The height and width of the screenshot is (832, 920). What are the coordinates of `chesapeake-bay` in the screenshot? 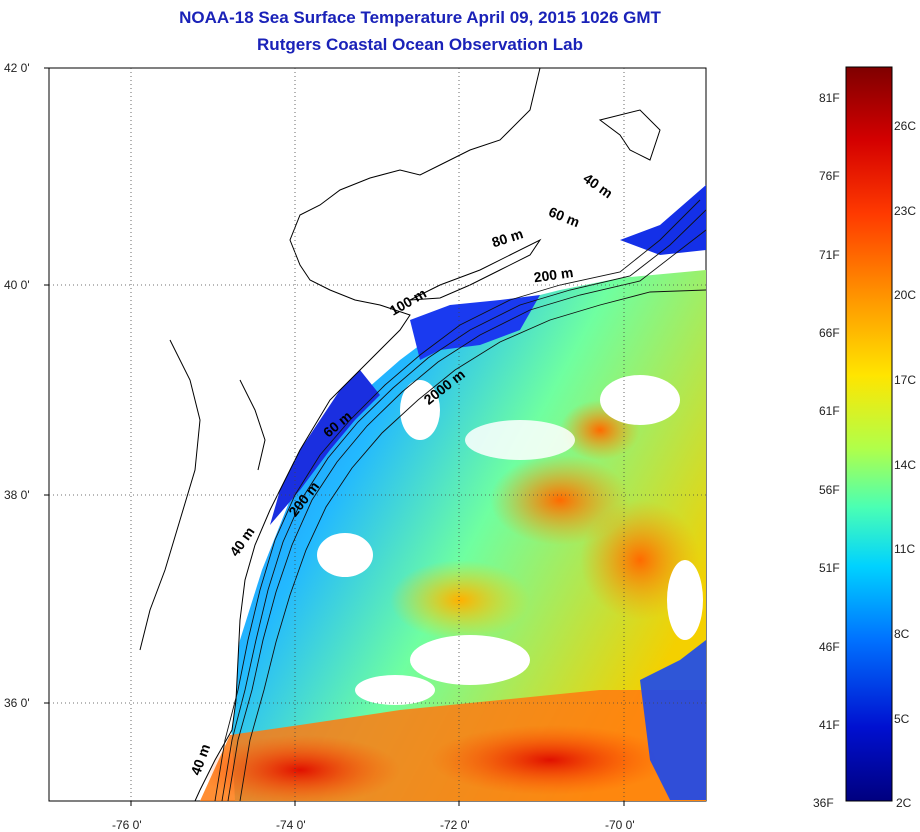 It's located at (170, 495).